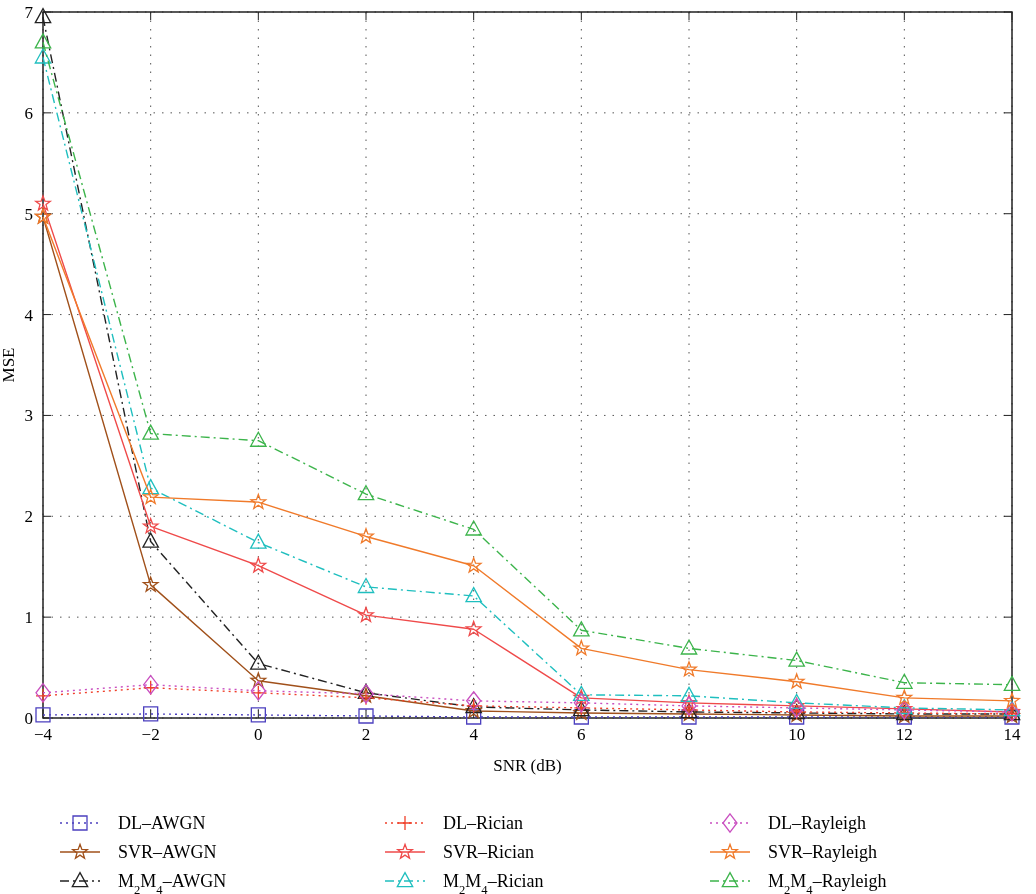  Describe the element at coordinates (366, 734) in the screenshot. I see `x-tick-label: 2` at that location.